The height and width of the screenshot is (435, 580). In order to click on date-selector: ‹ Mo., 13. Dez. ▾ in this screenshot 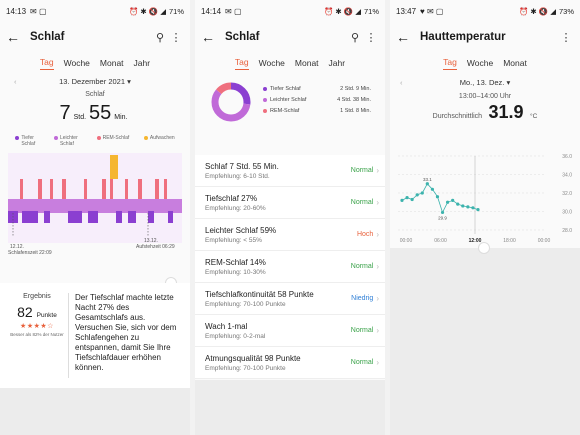, I will do `click(485, 82)`.